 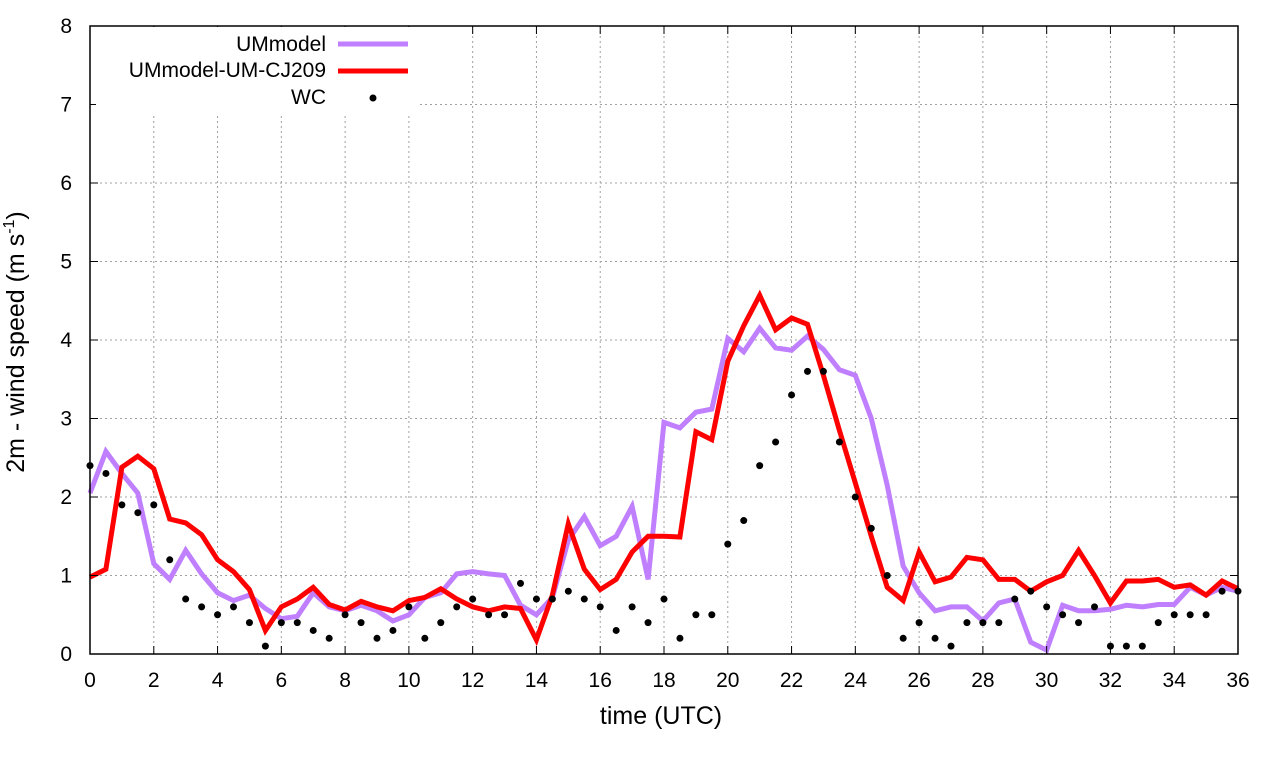 What do you see at coordinates (600, 680) in the screenshot?
I see `x-tick-label: 16` at bounding box center [600, 680].